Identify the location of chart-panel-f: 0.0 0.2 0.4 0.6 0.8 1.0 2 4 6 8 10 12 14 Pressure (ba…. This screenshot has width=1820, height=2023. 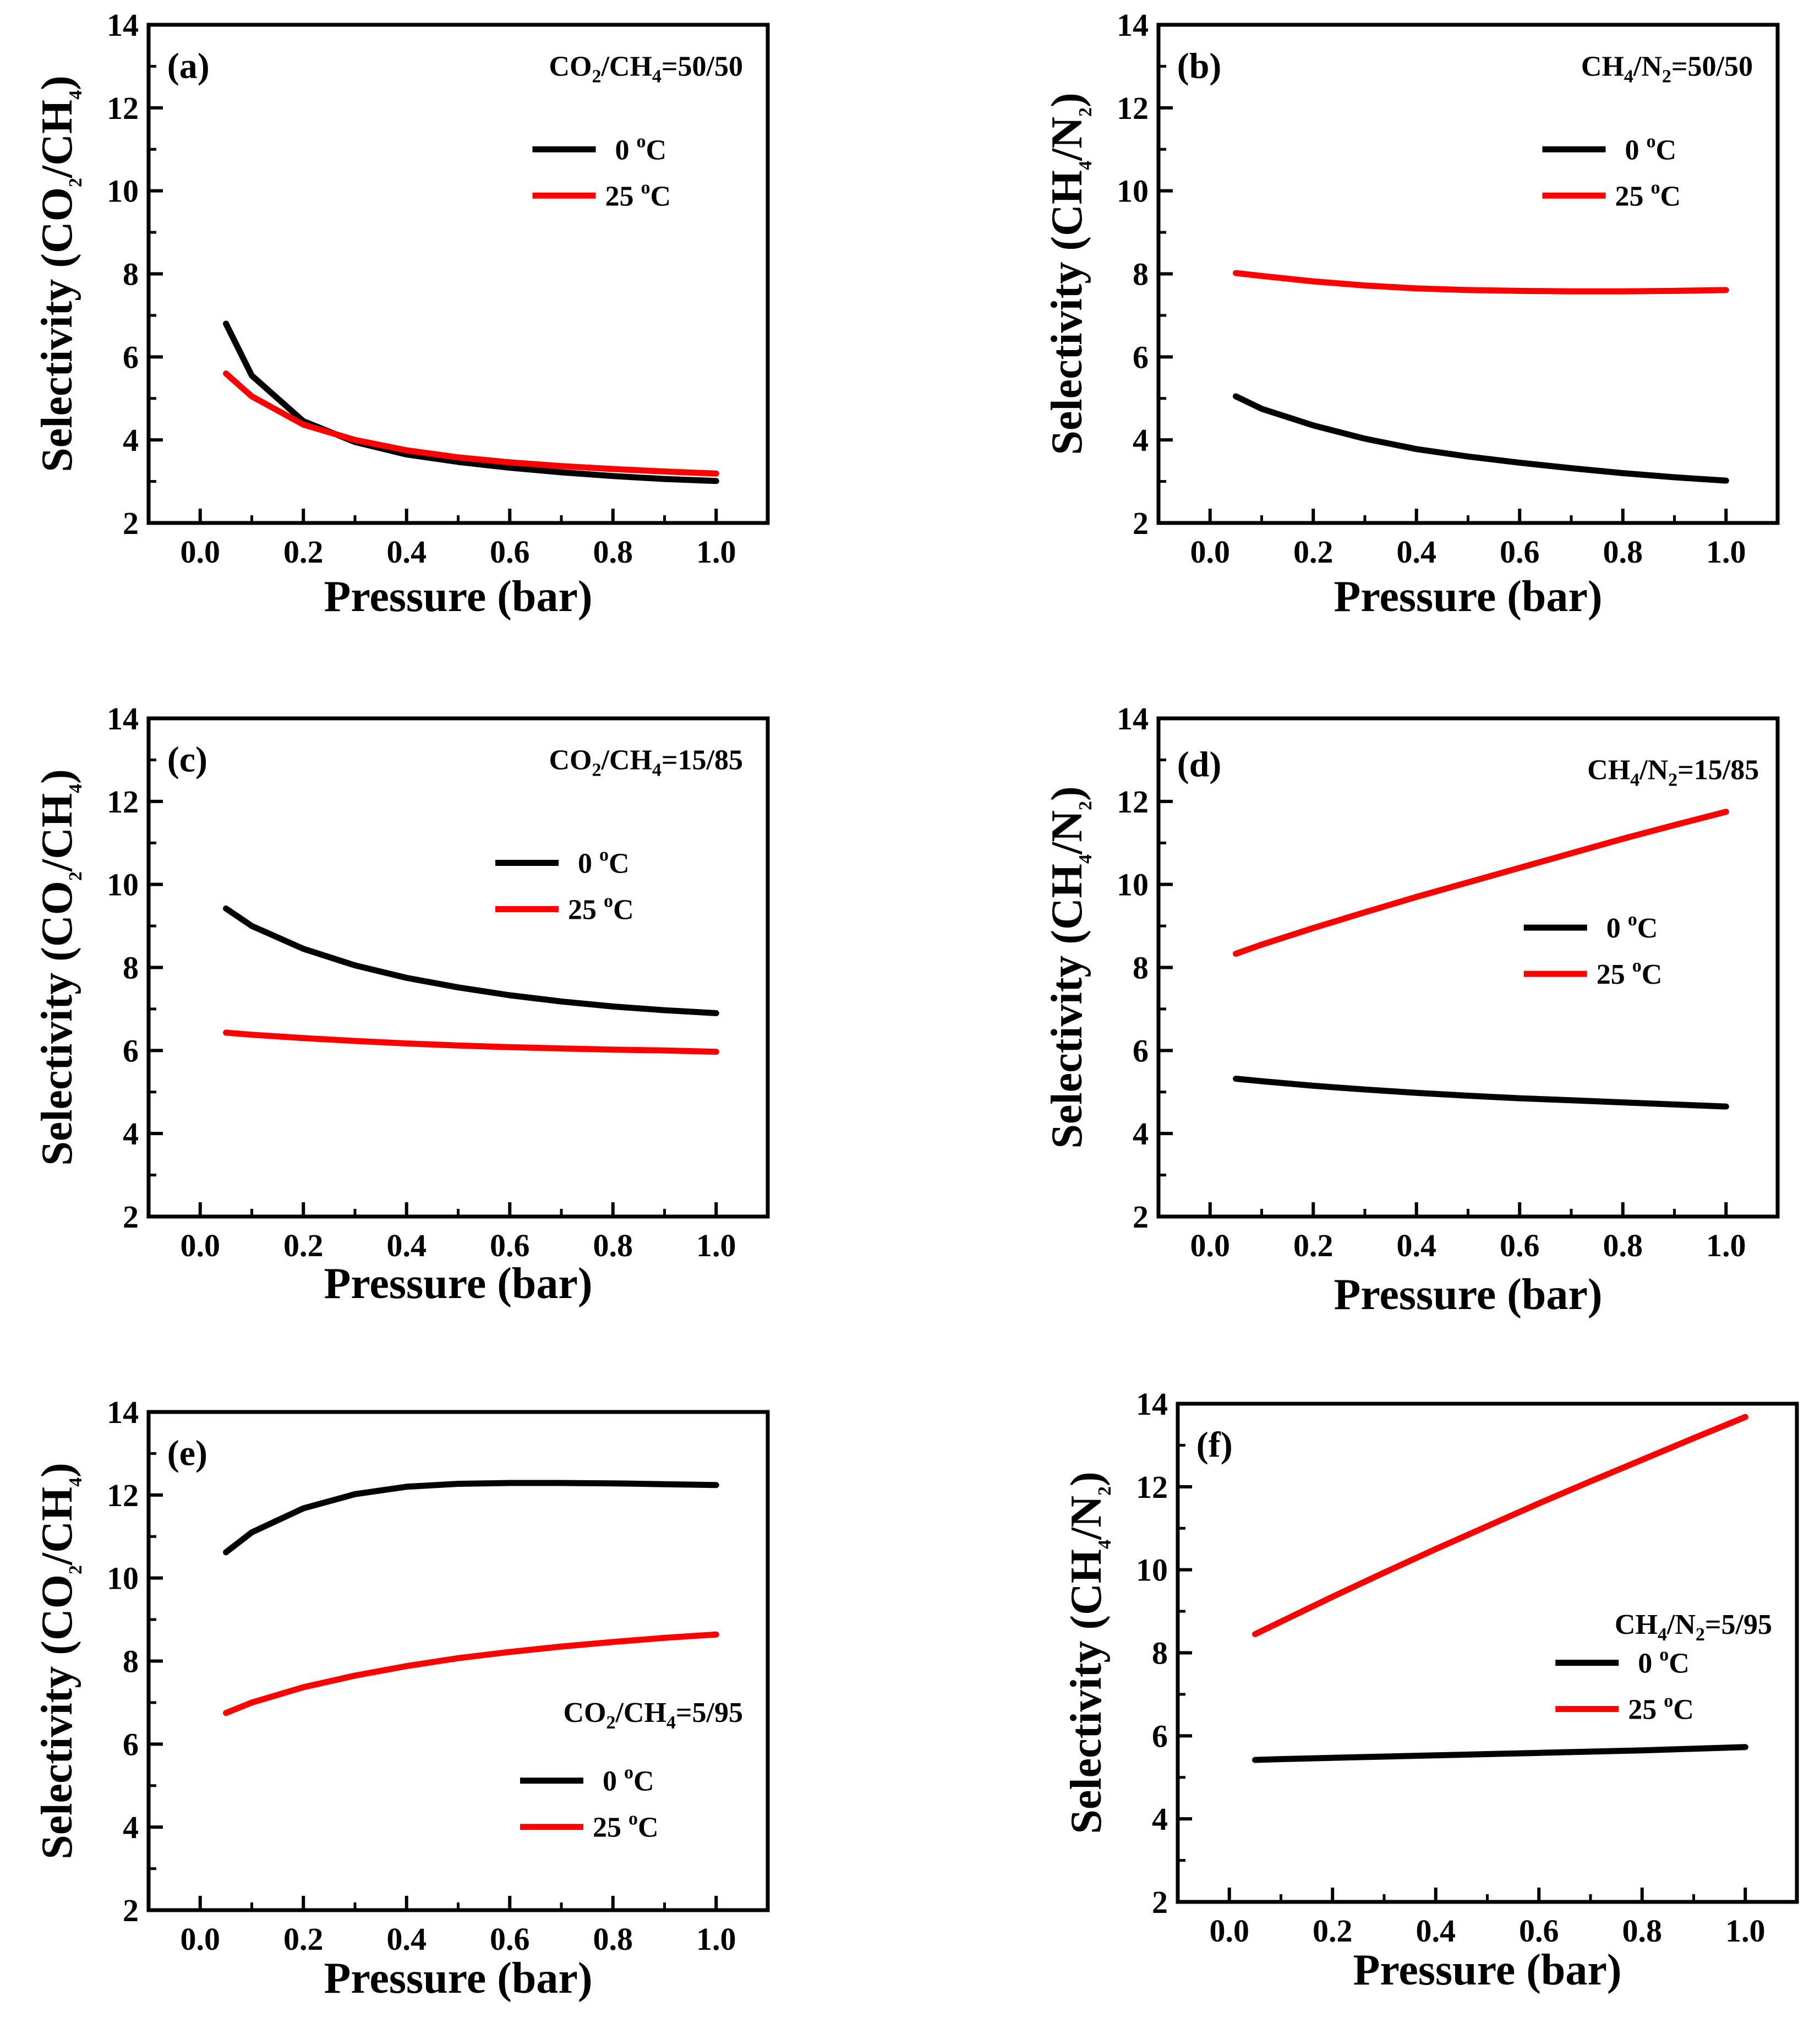
(1430, 1690).